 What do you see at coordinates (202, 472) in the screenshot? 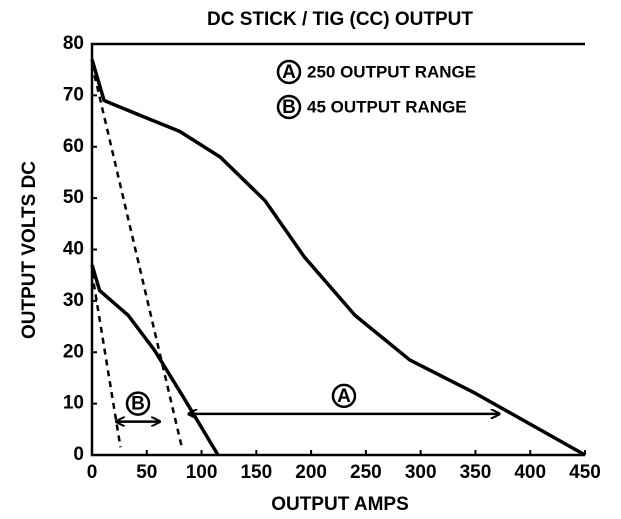
I see `x-tick-label: 100` at bounding box center [202, 472].